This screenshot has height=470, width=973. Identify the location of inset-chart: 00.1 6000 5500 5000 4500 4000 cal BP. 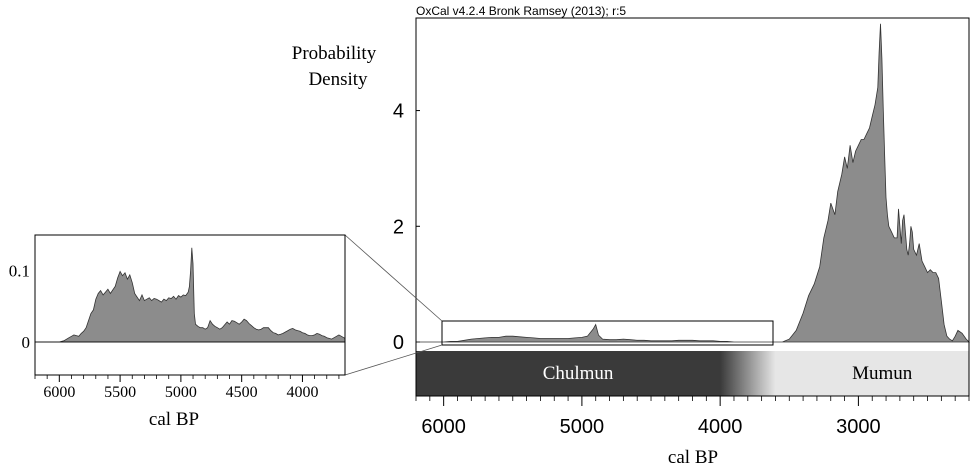
(177, 332).